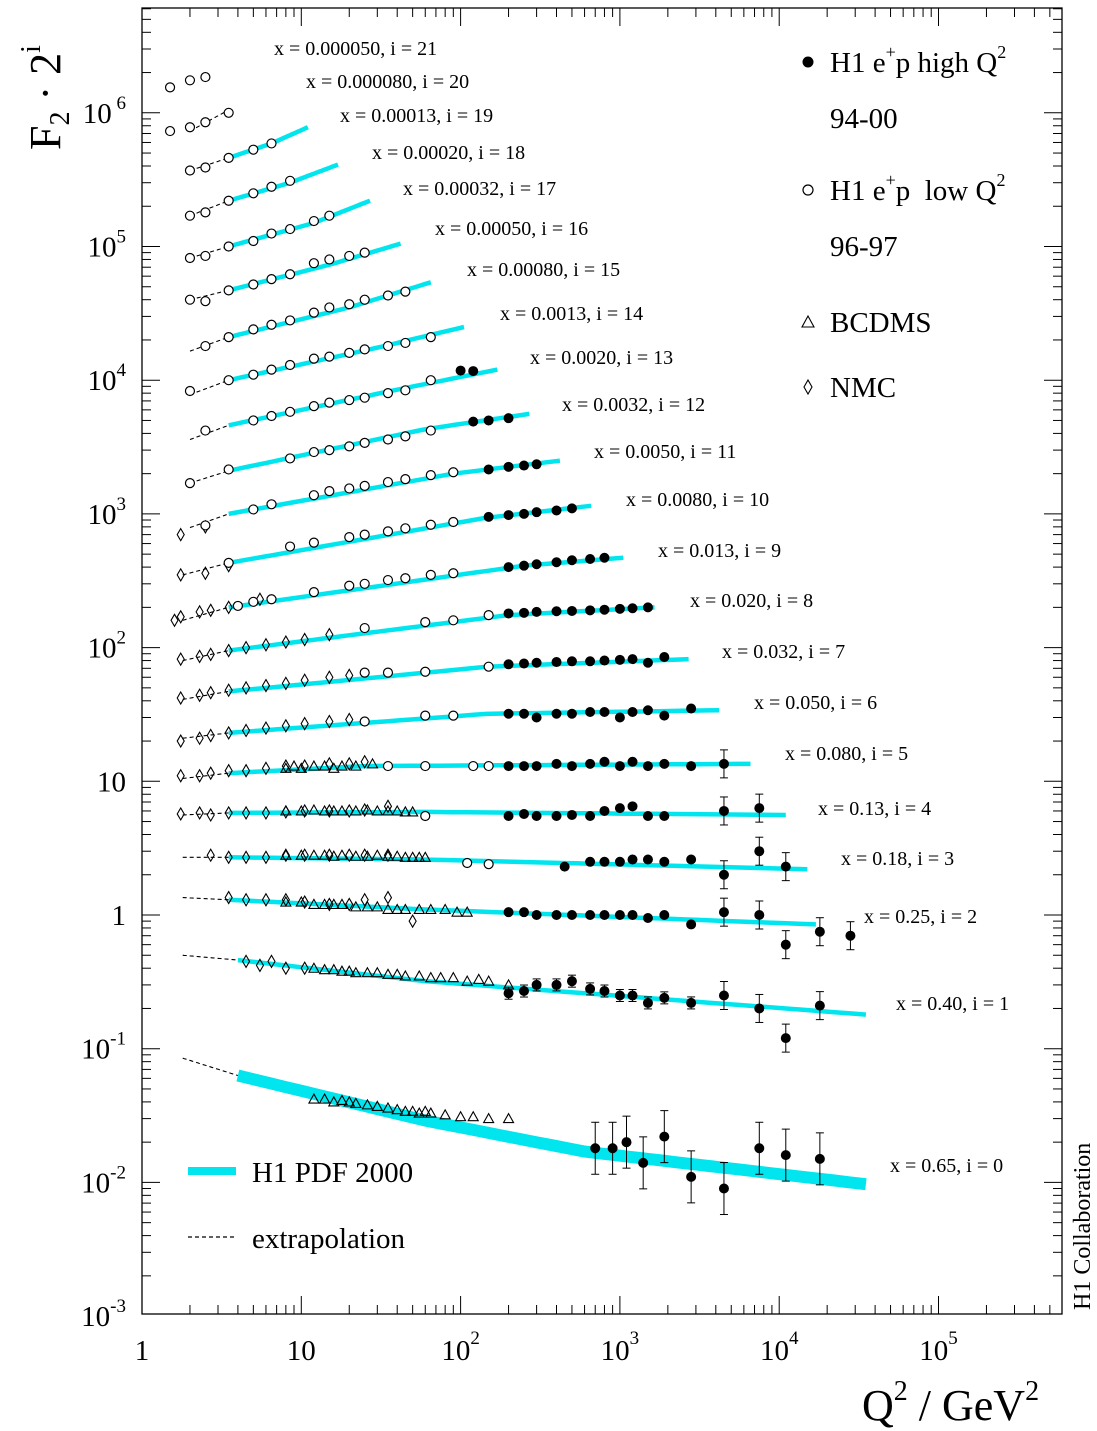 This screenshot has width=1097, height=1431. I want to click on series-label-i0: x = 0.65, i = 0, so click(946, 1166).